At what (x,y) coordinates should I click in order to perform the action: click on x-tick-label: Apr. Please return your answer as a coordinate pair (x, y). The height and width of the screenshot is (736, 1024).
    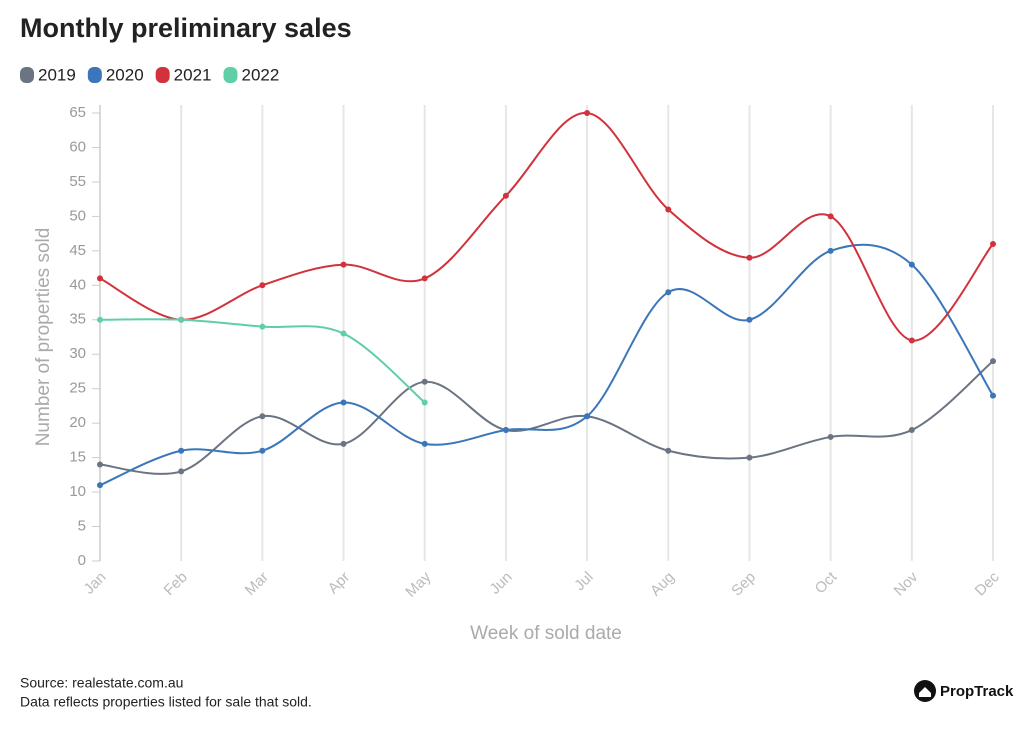
    Looking at the image, I should click on (339, 583).